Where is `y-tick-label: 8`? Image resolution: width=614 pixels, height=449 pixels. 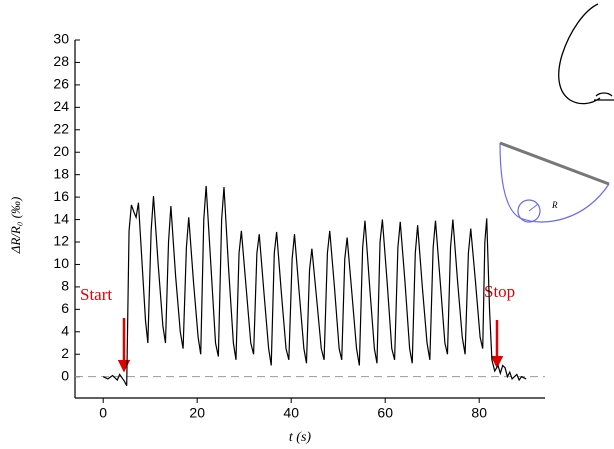 y-tick-label: 8 is located at coordinates (65, 286).